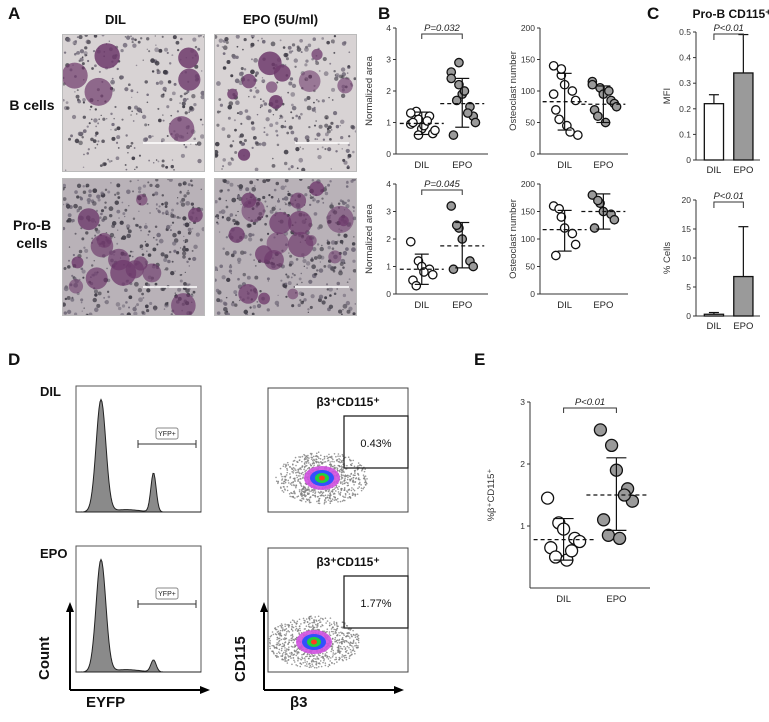  Describe the element at coordinates (528, 60) in the screenshot. I see `y-tick-label: 150` at that location.